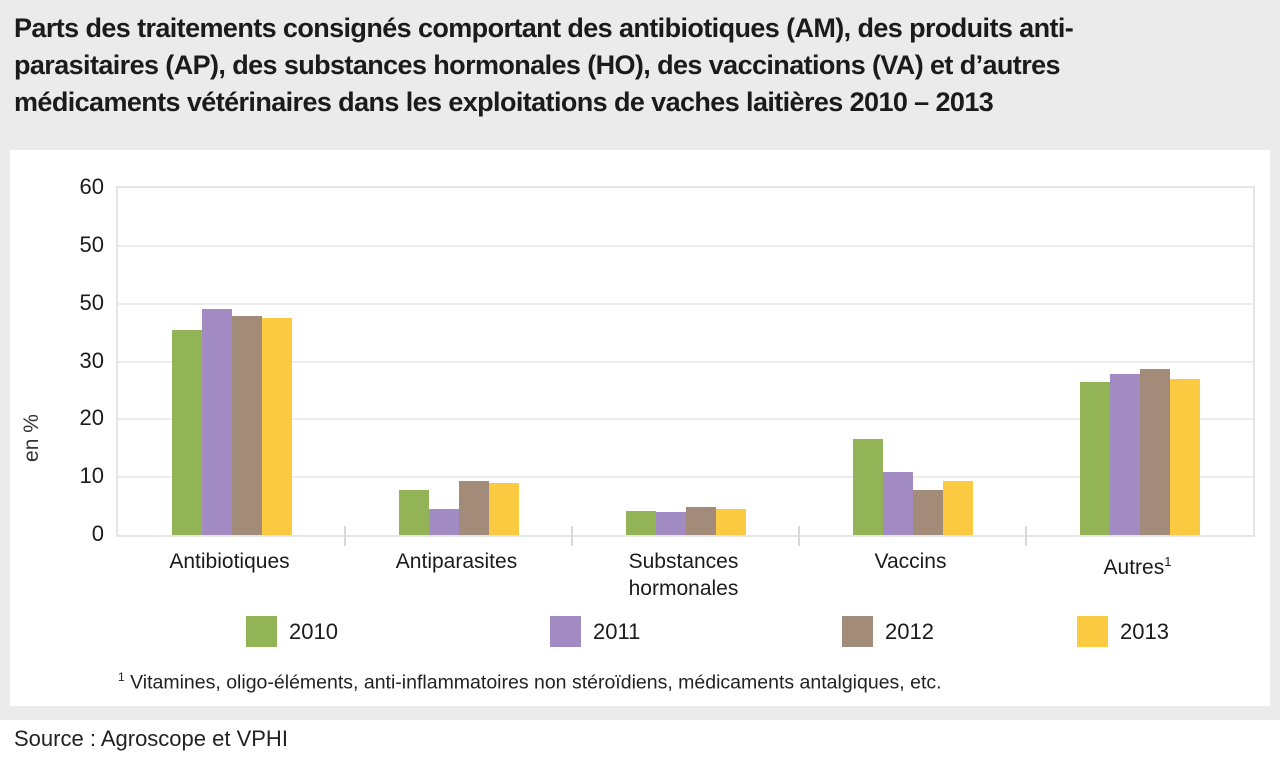  I want to click on bar-2013-autres, so click(1184, 457).